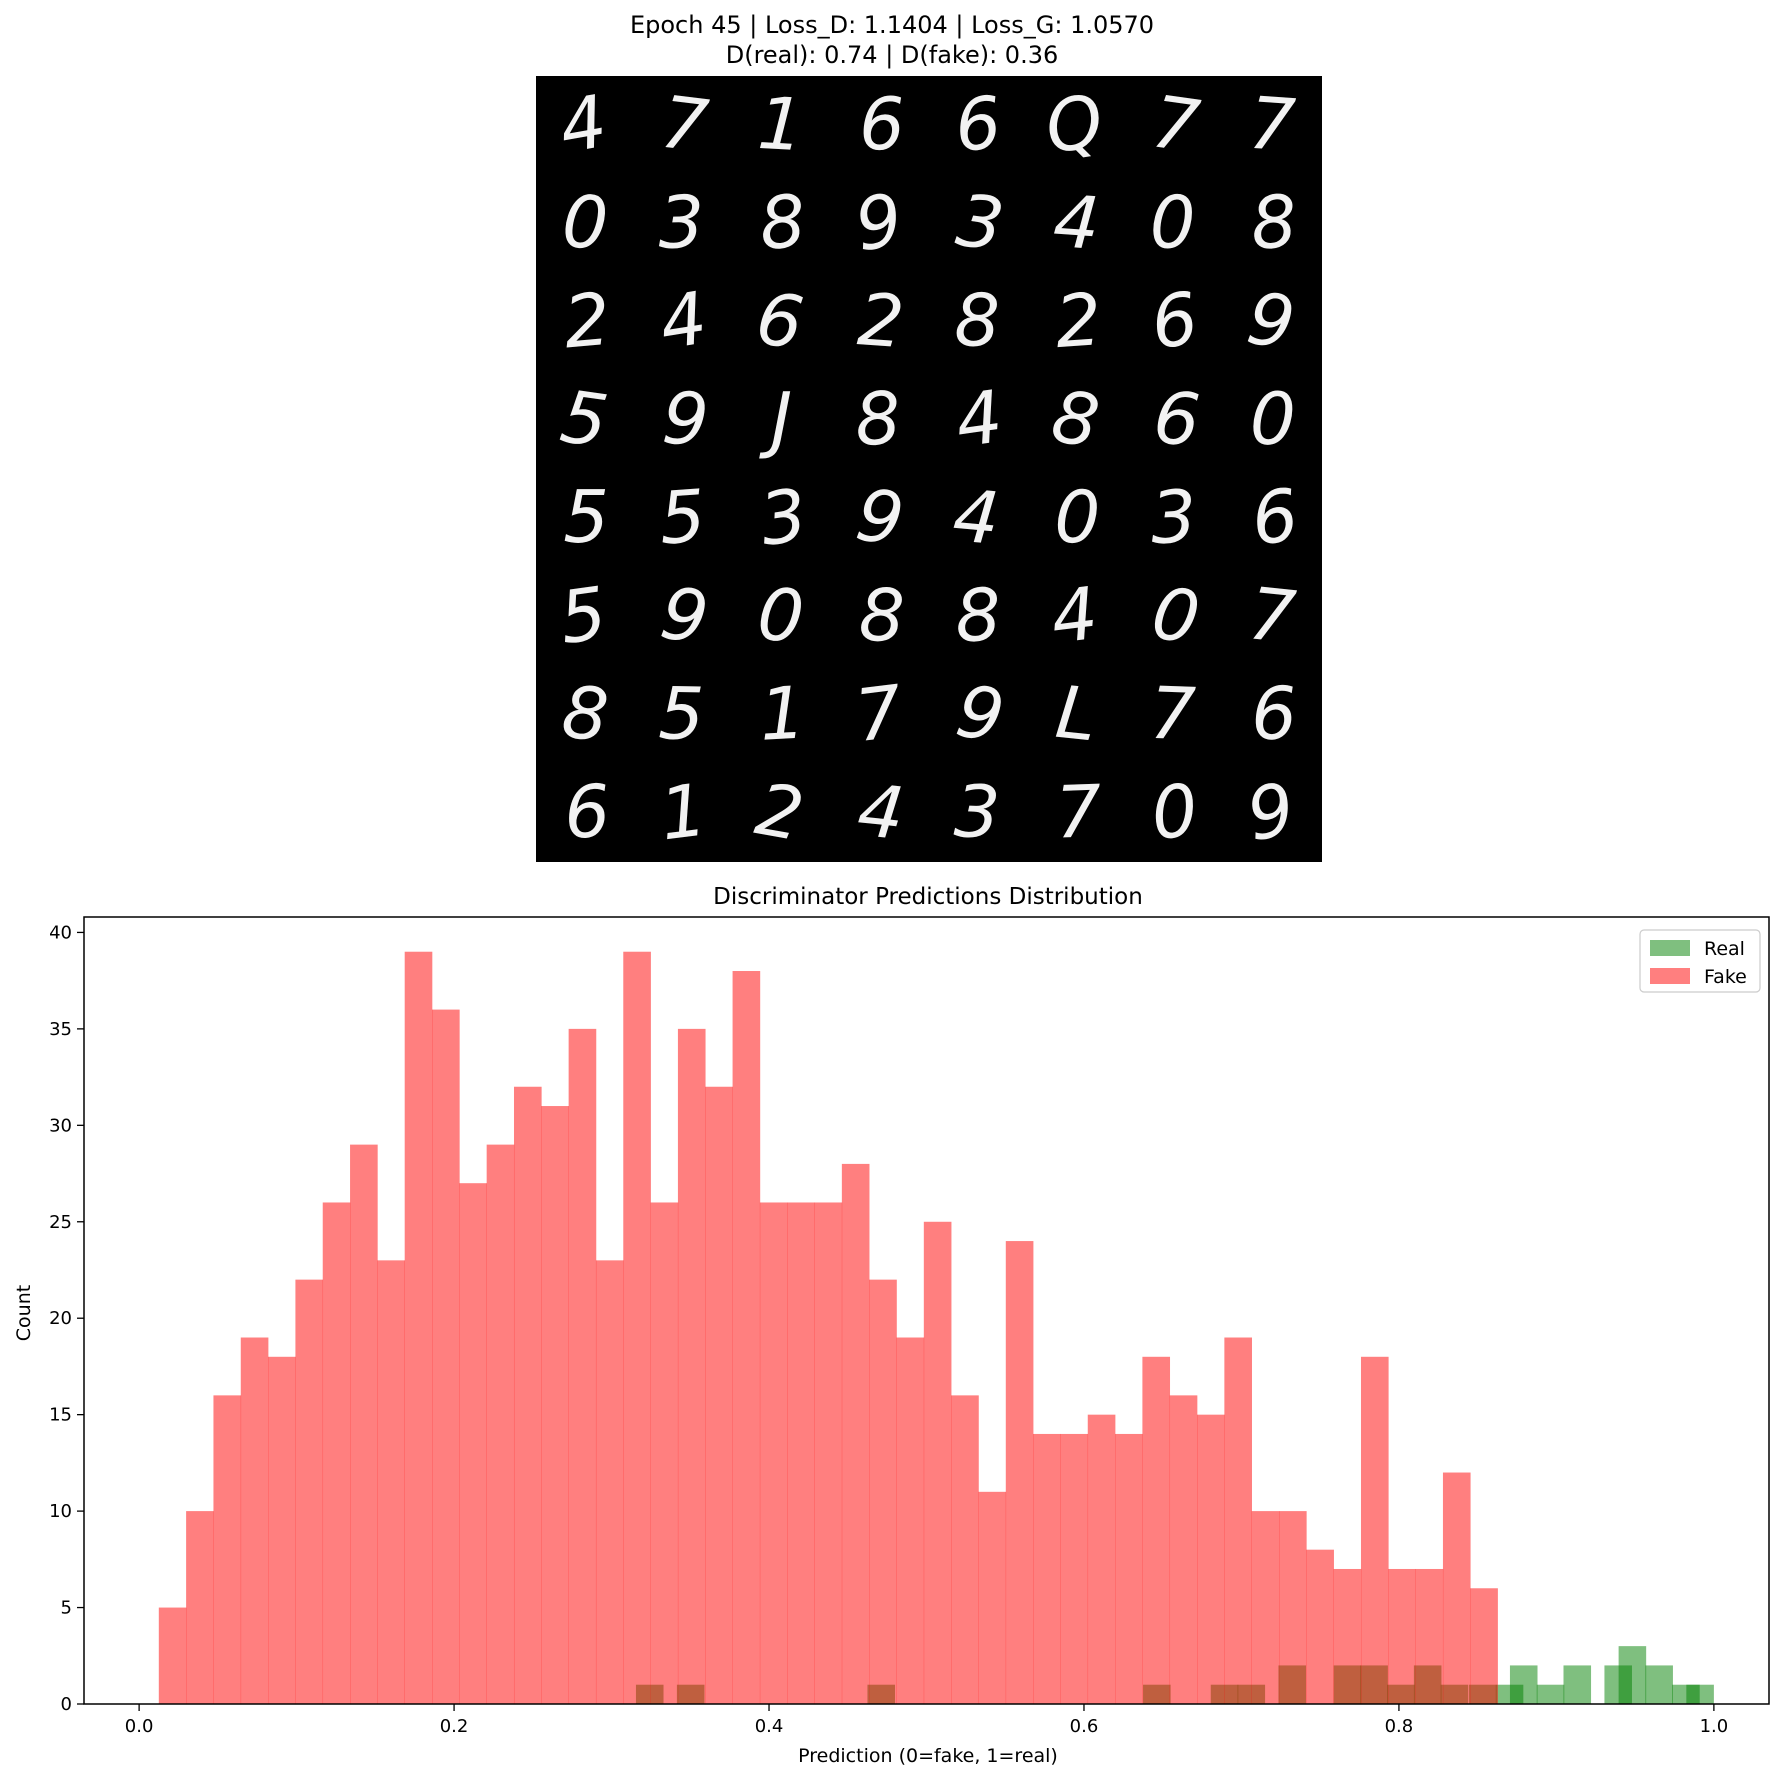 The width and height of the screenshot is (1784, 1782). I want to click on legend-label-real: Real, so click(1724, 949).